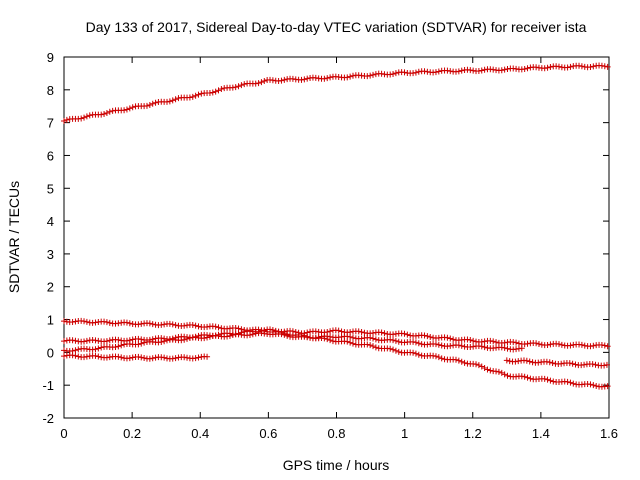  I want to click on x-tick-label: 1, so click(404, 433).